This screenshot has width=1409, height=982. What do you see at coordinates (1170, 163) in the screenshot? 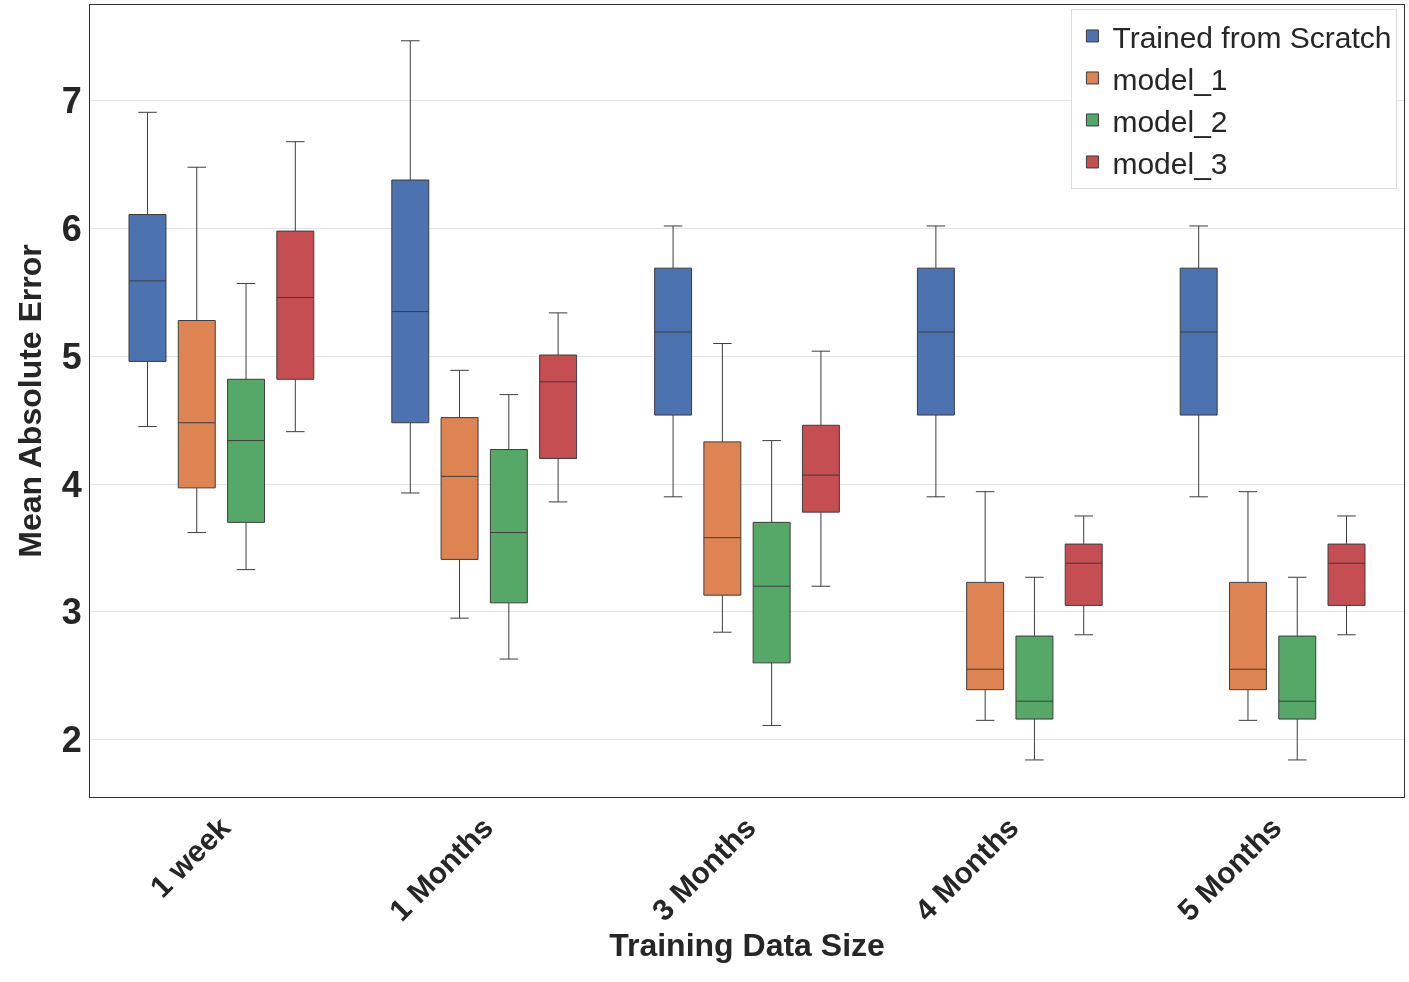
I see `legend-label: model_3` at bounding box center [1170, 163].